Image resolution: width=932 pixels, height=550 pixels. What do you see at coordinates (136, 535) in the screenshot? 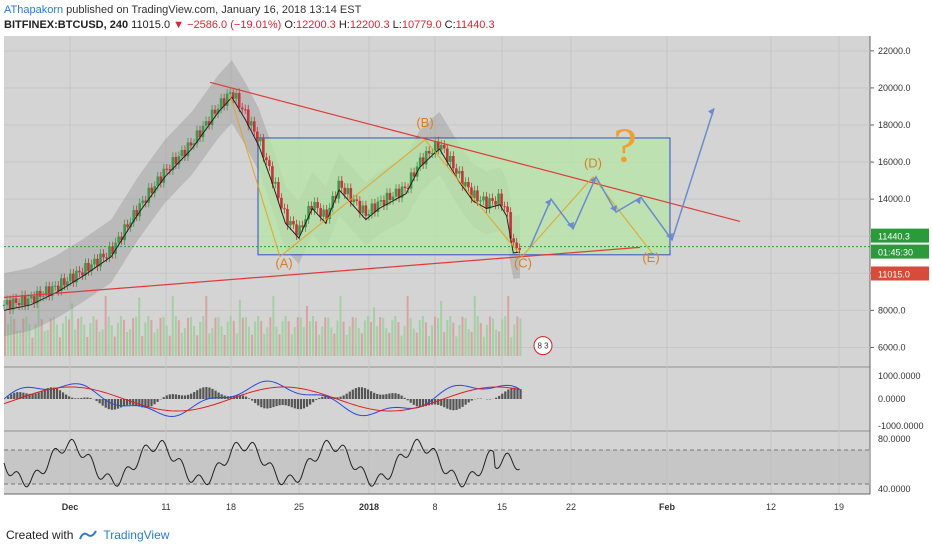
I see `brand-link: TradingView` at bounding box center [136, 535].